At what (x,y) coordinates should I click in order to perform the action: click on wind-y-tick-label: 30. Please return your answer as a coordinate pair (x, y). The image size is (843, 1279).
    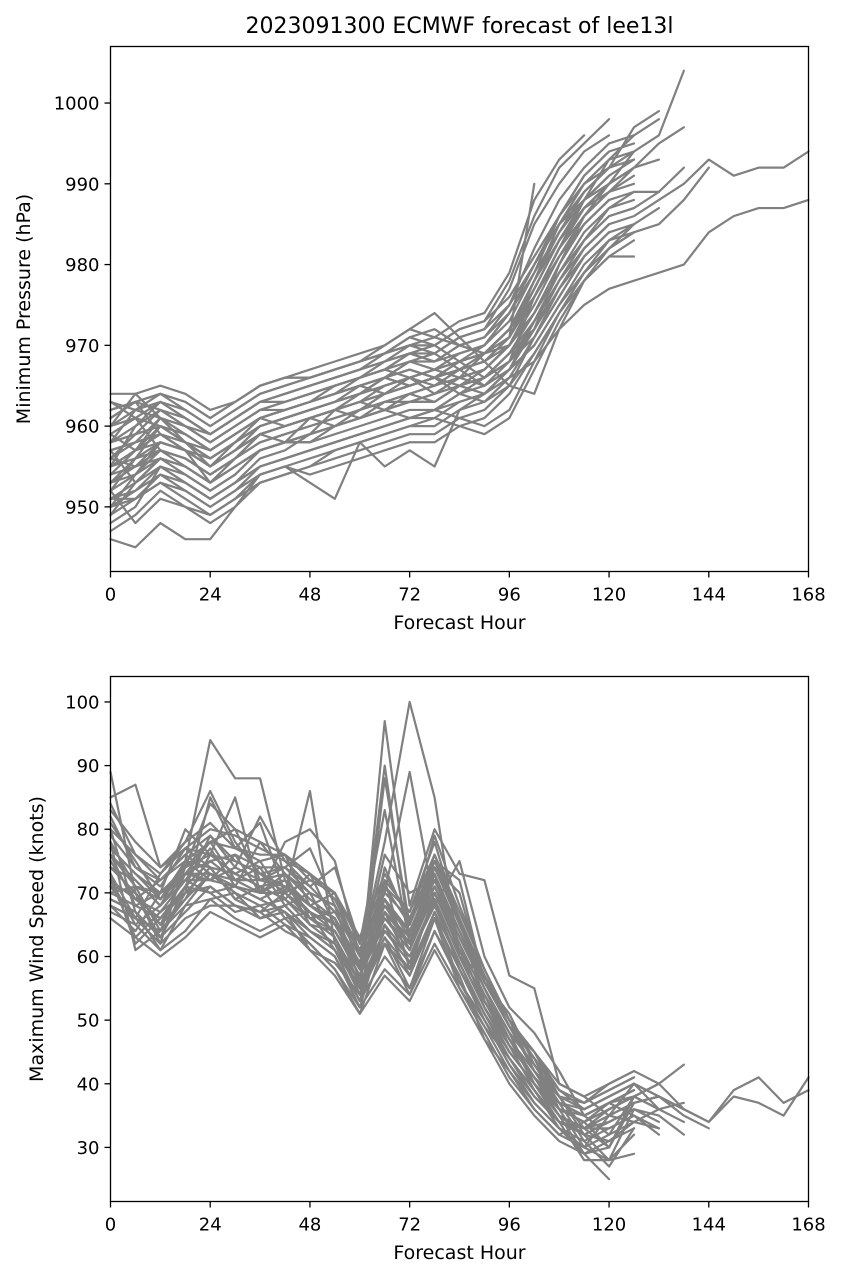
    Looking at the image, I should click on (88, 1148).